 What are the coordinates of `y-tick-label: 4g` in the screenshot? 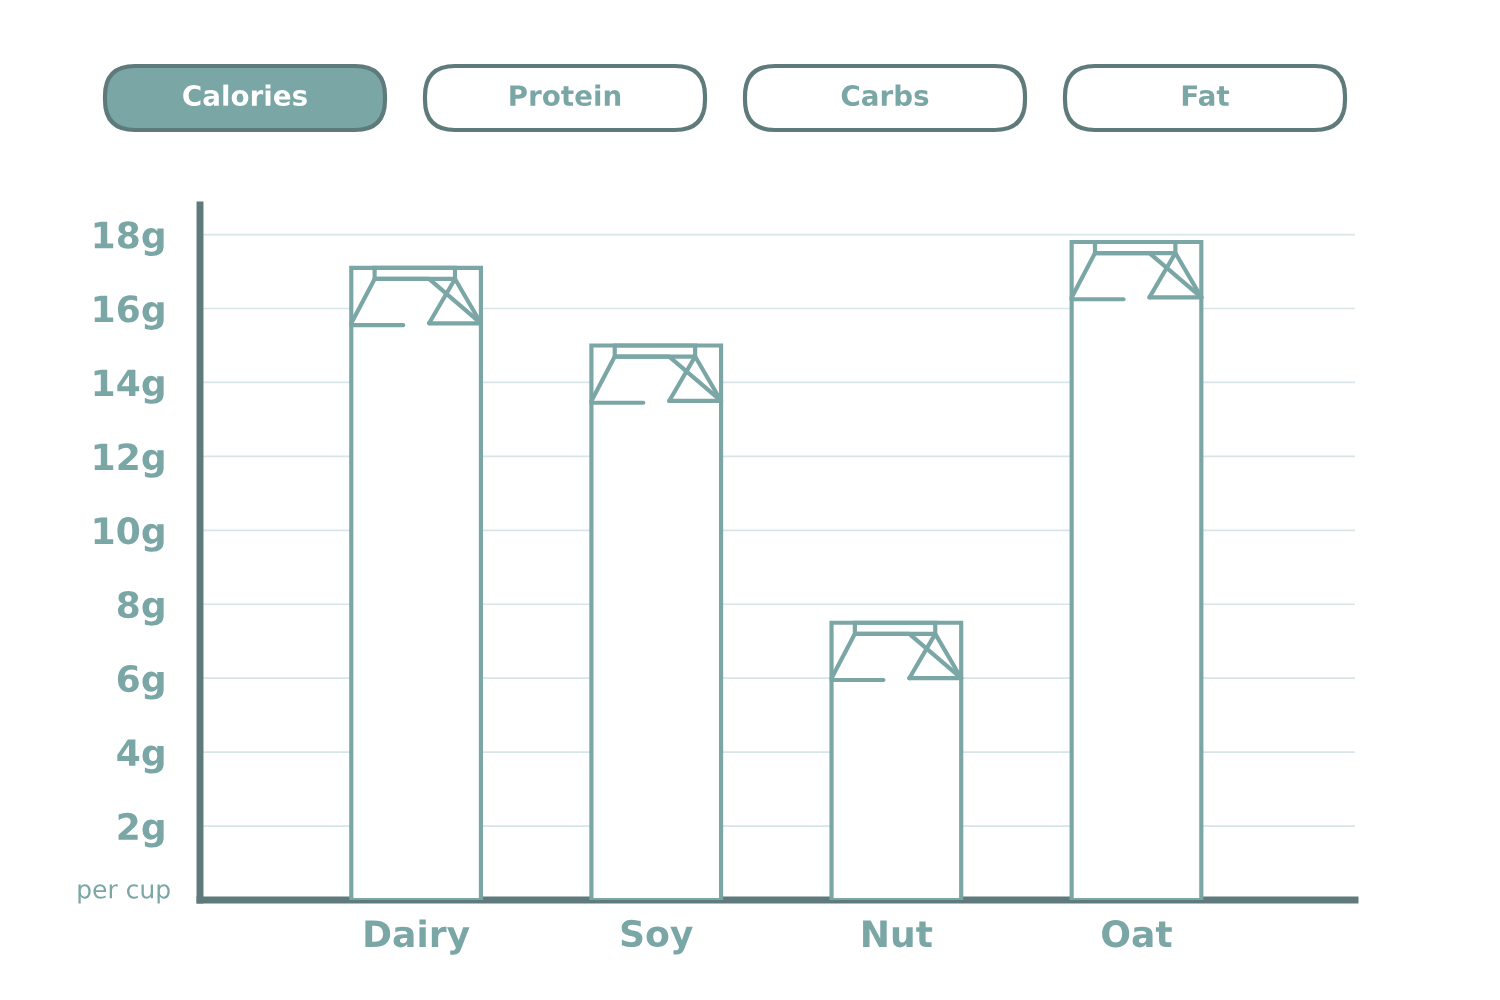 It's located at (140, 756).